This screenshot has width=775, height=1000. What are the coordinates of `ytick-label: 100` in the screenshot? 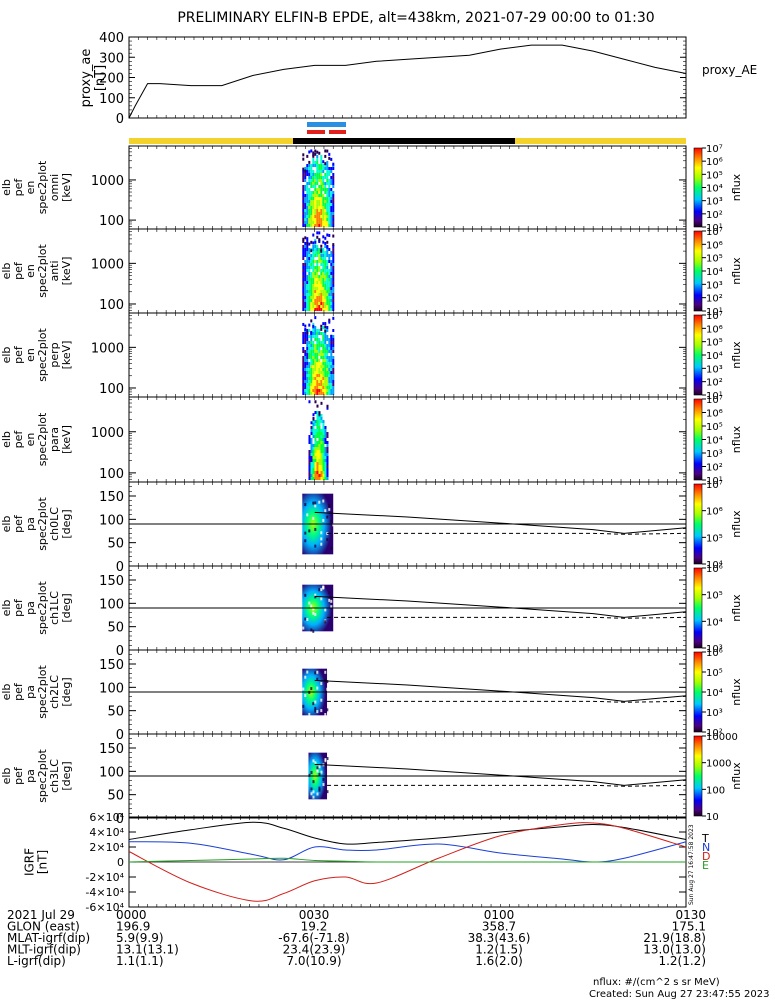 It's located at (111, 604).